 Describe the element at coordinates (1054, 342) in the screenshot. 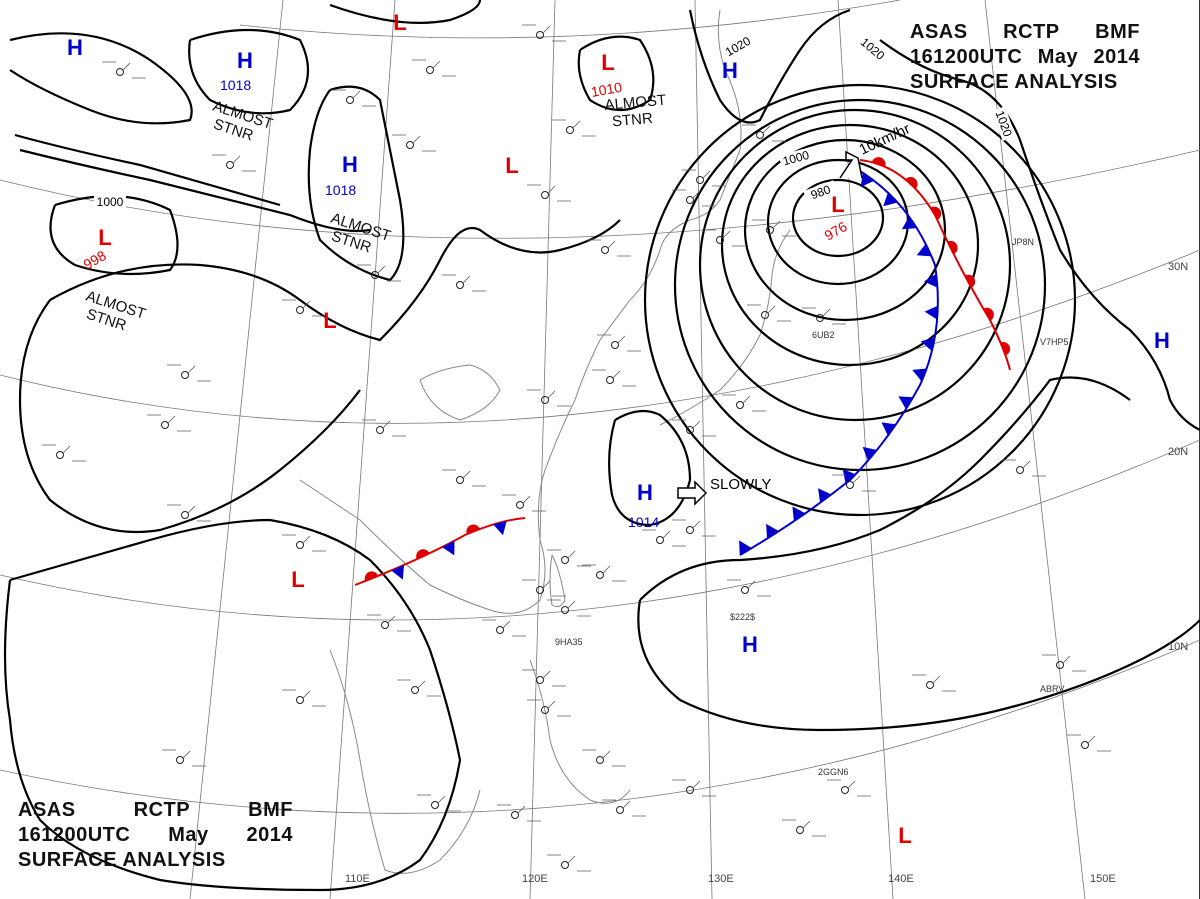

I see `station-code-label: V7HP5` at that location.